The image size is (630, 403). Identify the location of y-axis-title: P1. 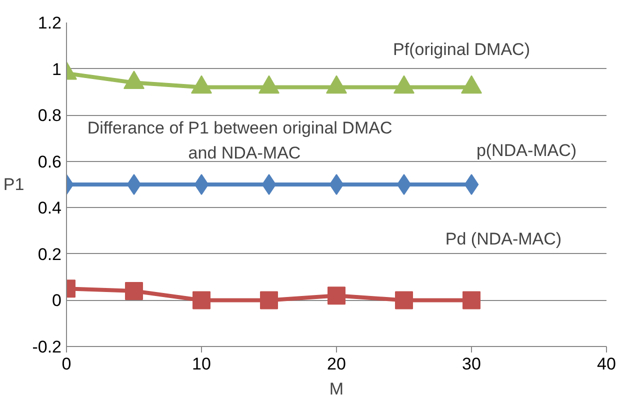
(13, 184).